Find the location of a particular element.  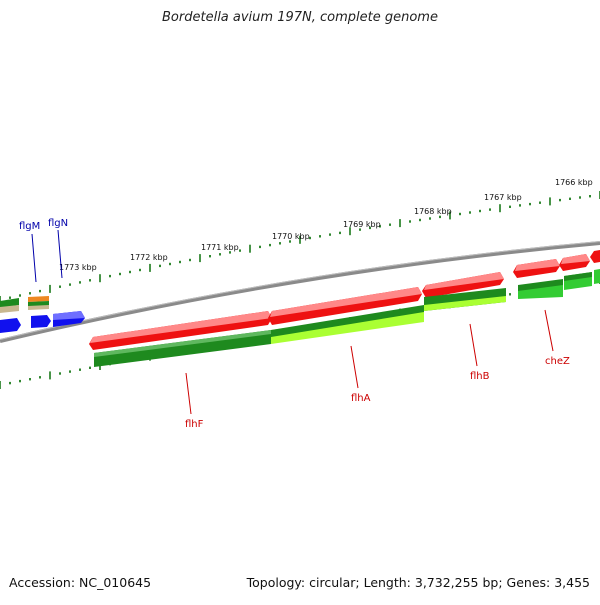

gene-red-5-shade is located at coordinates (575, 259).